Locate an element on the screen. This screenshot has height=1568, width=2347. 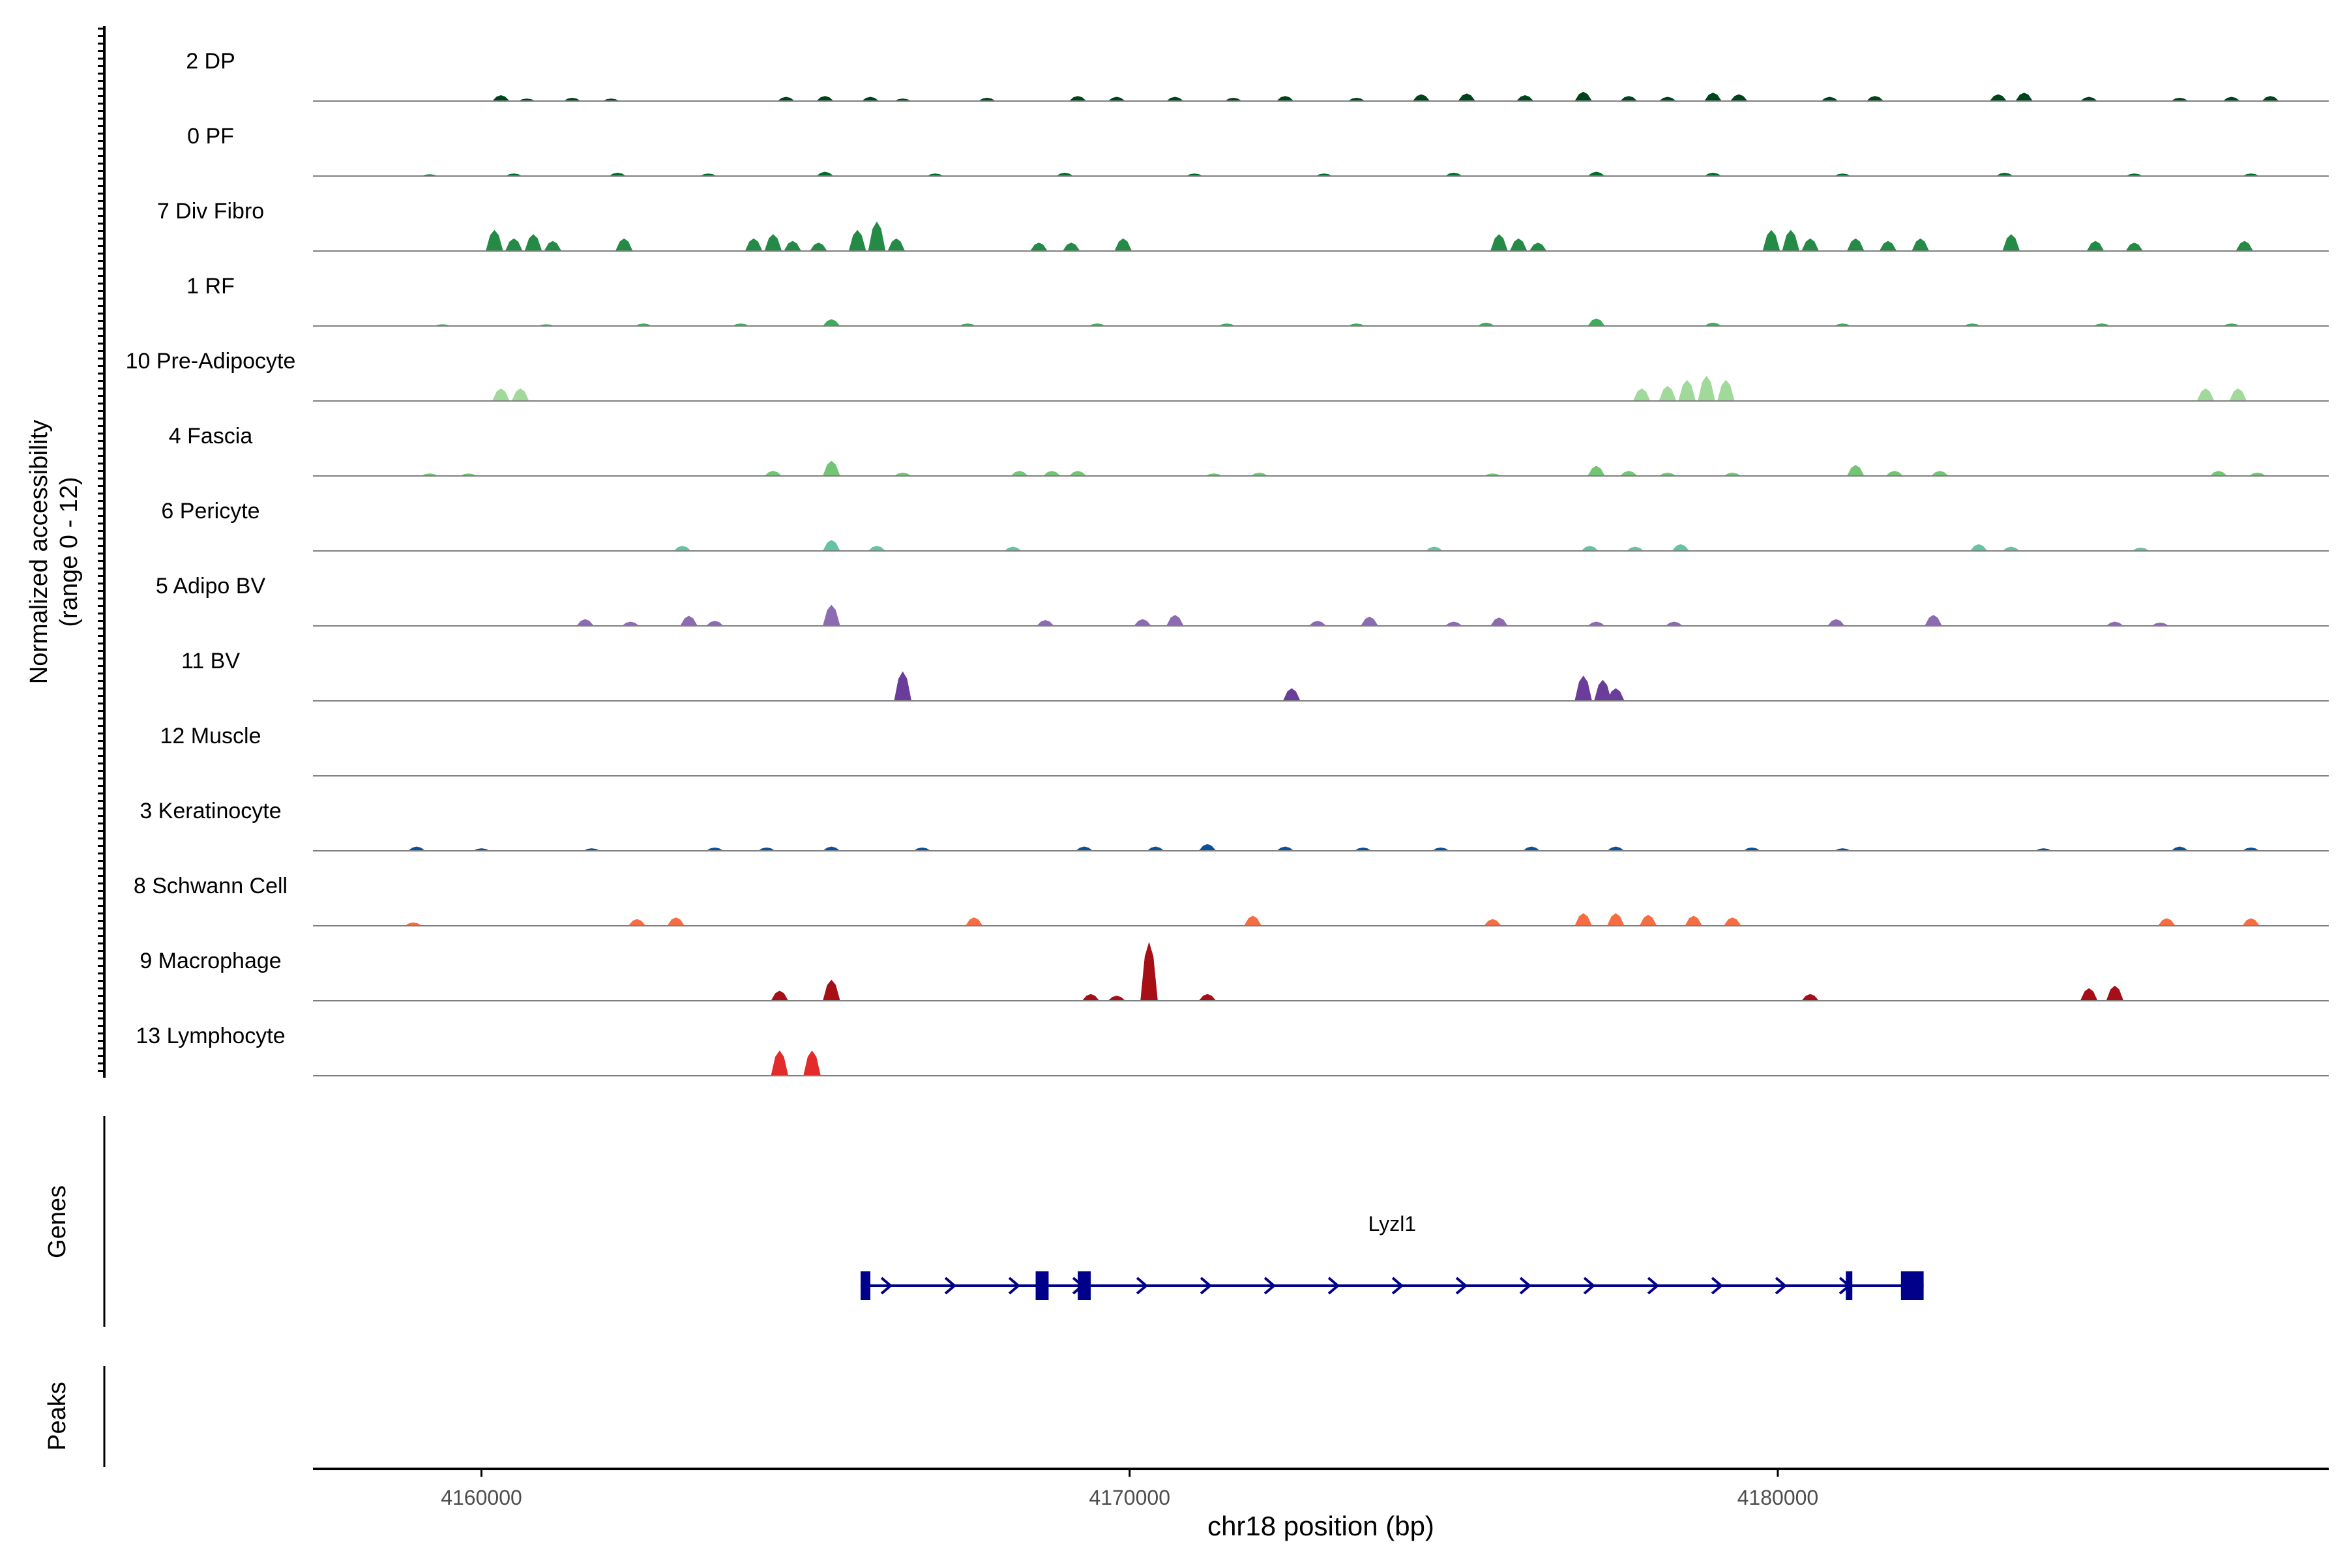
track-12-muscle: 12 Muscle is located at coordinates (1244, 750).